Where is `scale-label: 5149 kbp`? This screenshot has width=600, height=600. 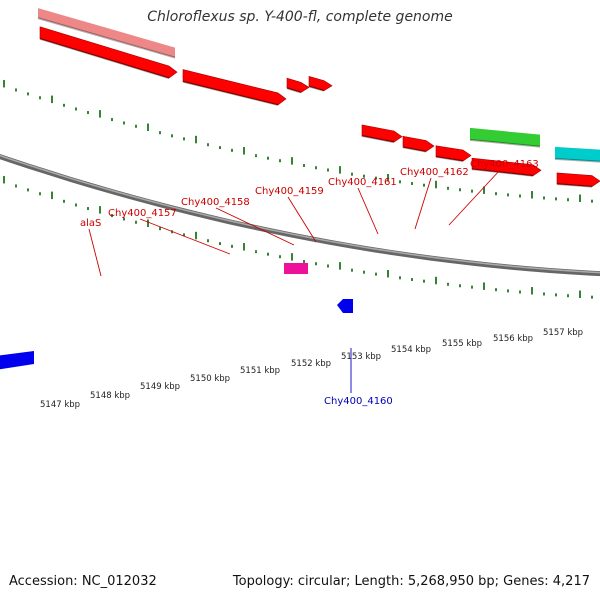
scale-label: 5149 kbp is located at coordinates (160, 387).